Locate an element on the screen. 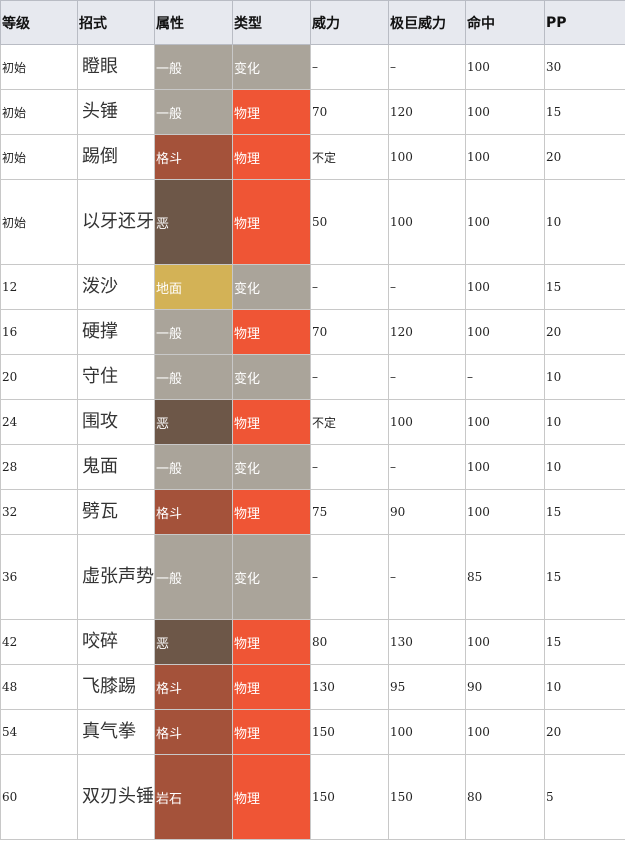 The height and width of the screenshot is (841, 625). move-name-link: 咬碎 is located at coordinates (116, 642).